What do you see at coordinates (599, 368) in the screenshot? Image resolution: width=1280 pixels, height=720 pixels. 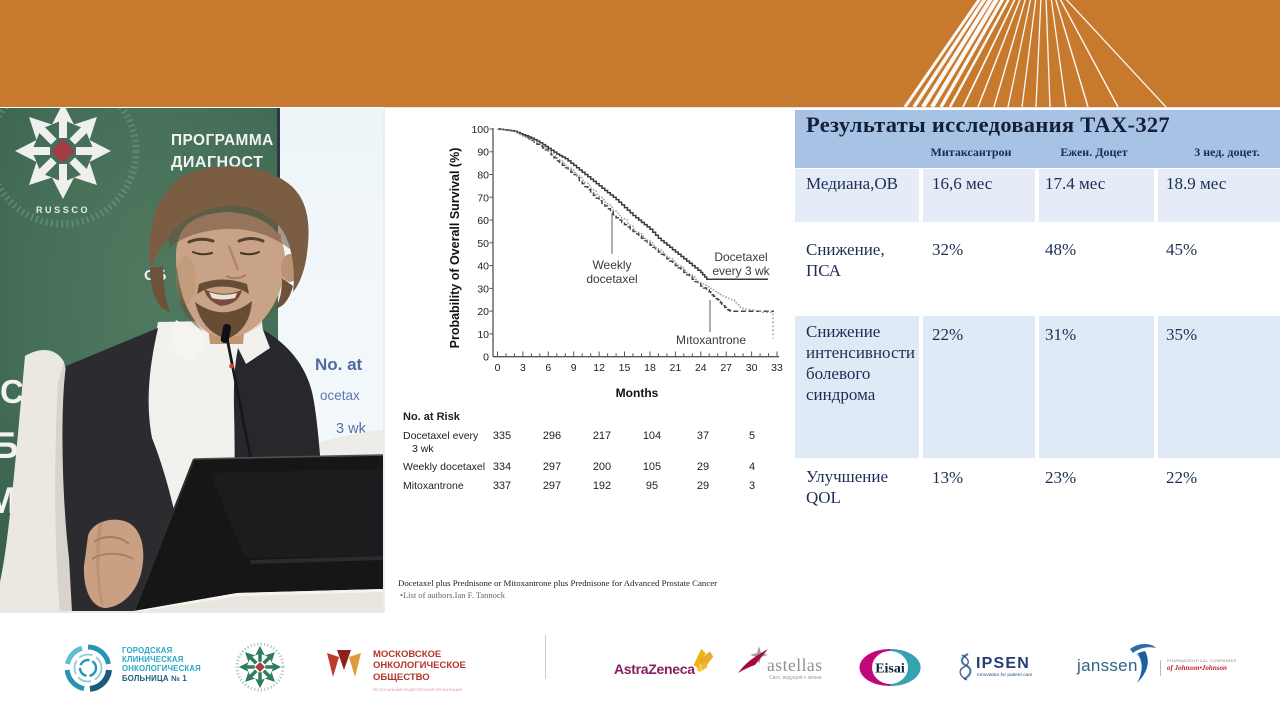 I see `svg-text: 12` at bounding box center [599, 368].